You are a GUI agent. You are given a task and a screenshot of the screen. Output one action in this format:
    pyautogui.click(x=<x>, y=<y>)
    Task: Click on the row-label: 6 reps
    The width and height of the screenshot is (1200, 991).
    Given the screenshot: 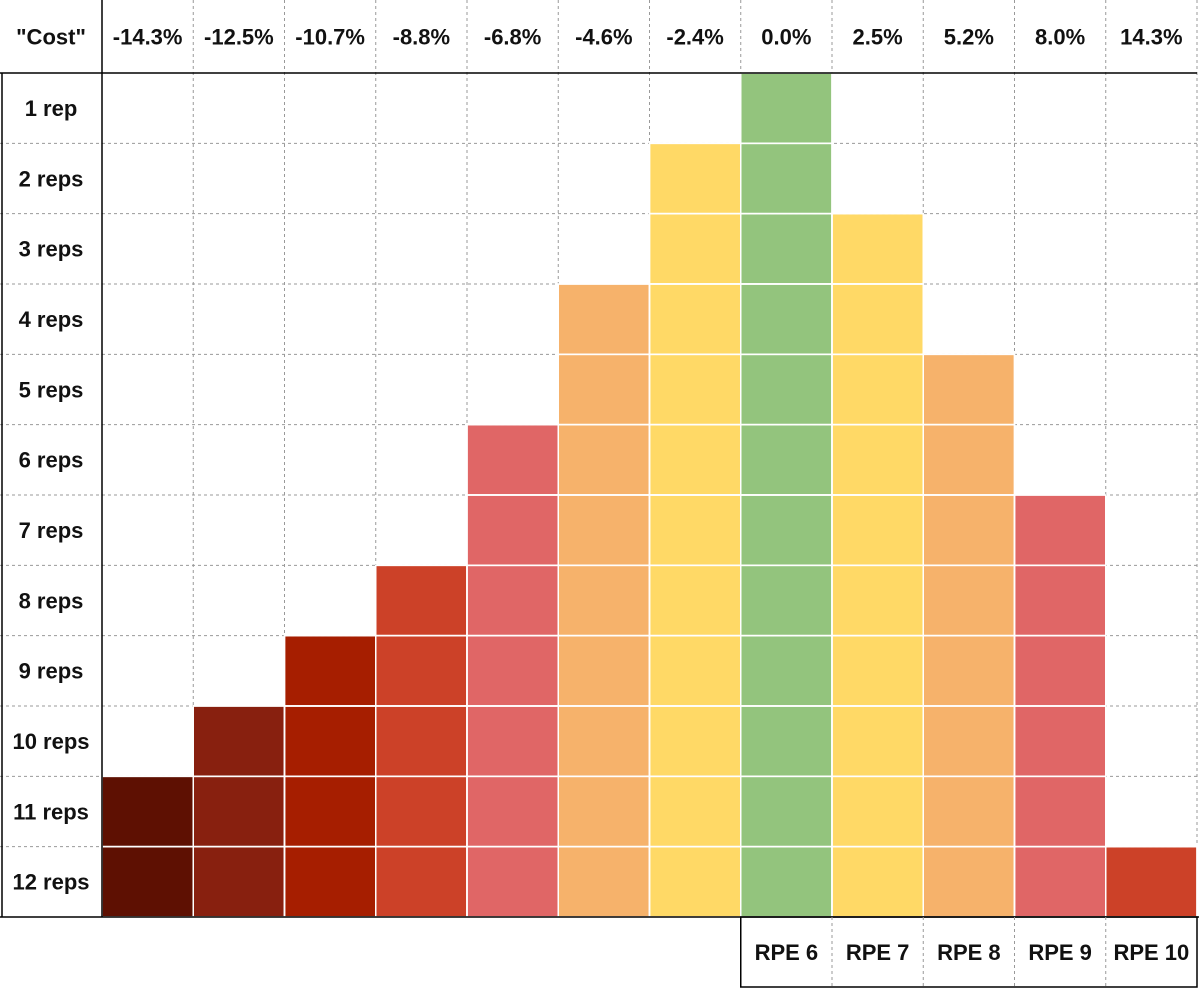 What is the action you would take?
    pyautogui.click(x=51, y=460)
    